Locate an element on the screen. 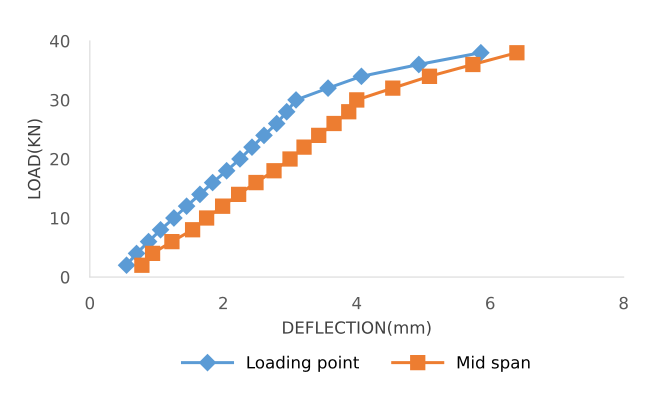  y-axis-title: LOAD(KN) is located at coordinates (35, 158).